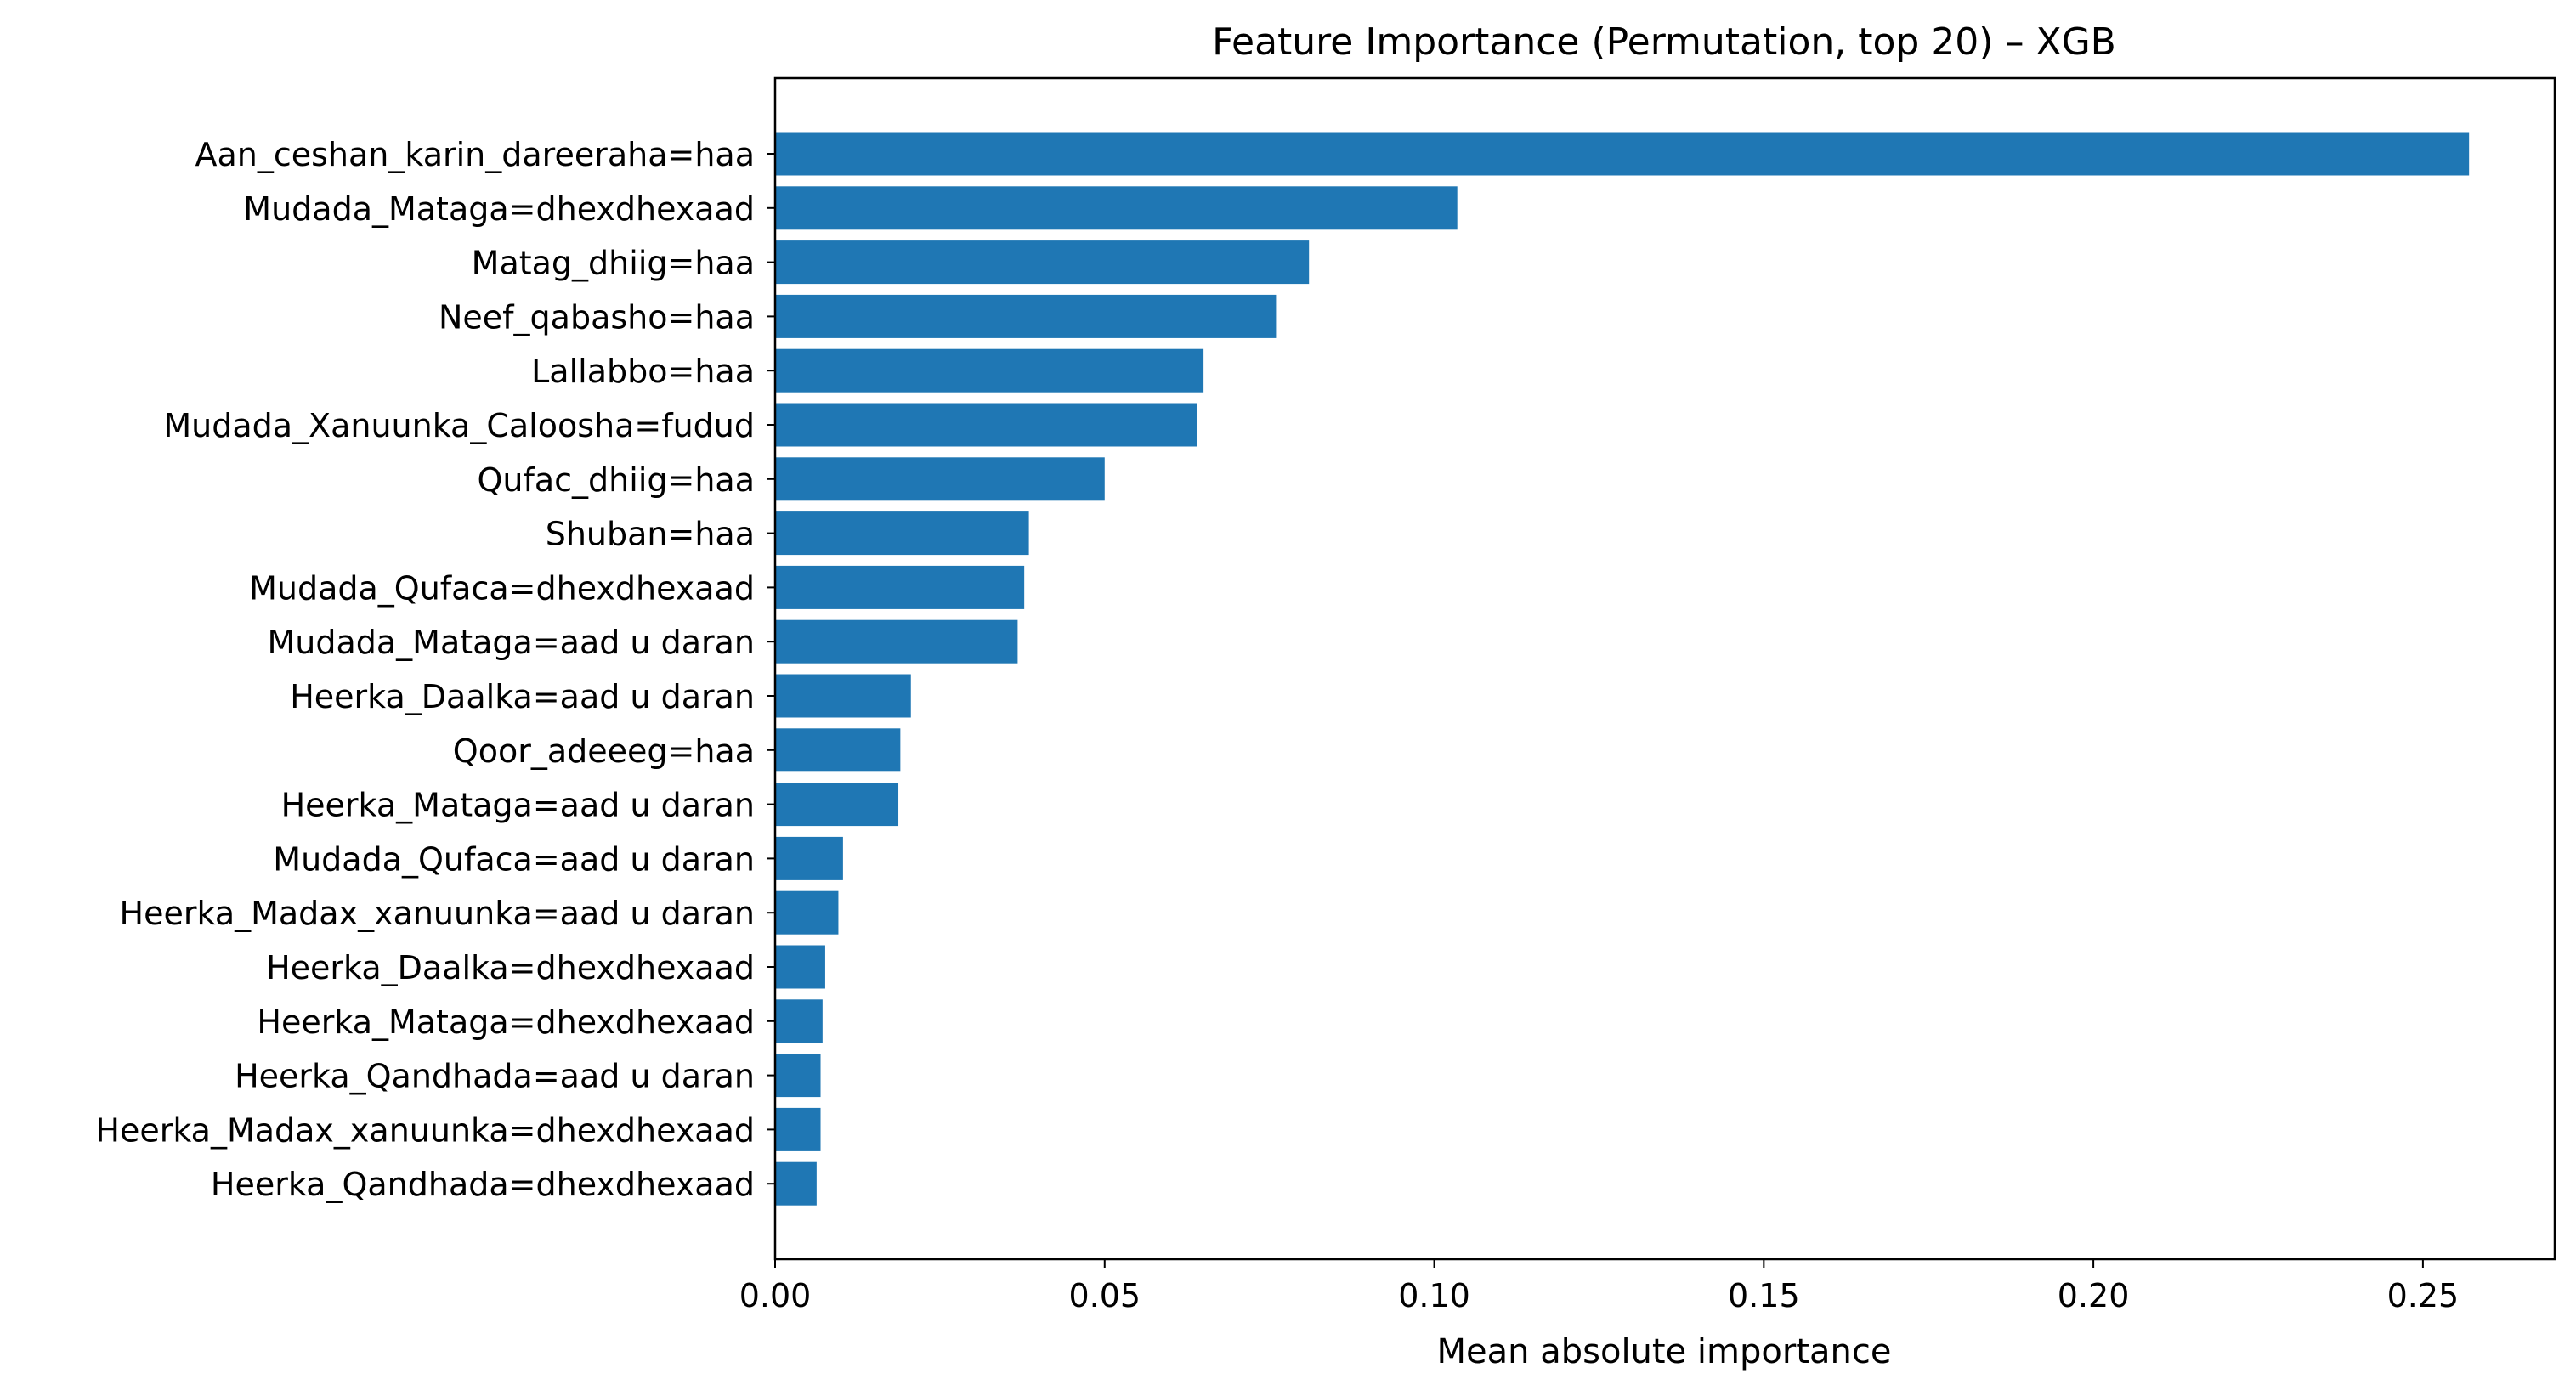 The height and width of the screenshot is (1396, 2576). What do you see at coordinates (510, 967) in the screenshot?
I see `y-tick-label: Heerka_Daalka=dhexdhexaad` at bounding box center [510, 967].